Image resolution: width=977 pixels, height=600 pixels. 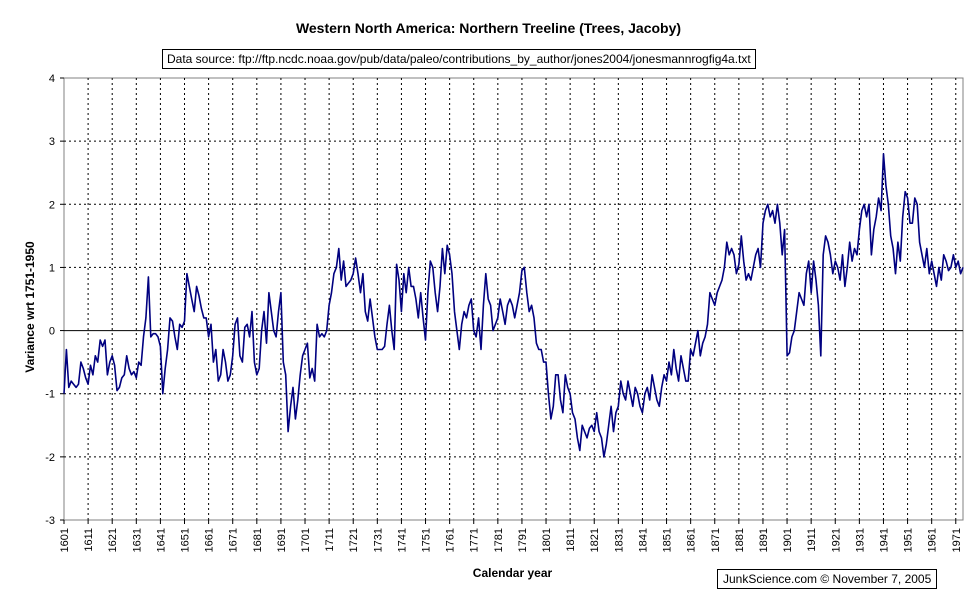 I want to click on x-tick-label: 1811, so click(x=571, y=540).